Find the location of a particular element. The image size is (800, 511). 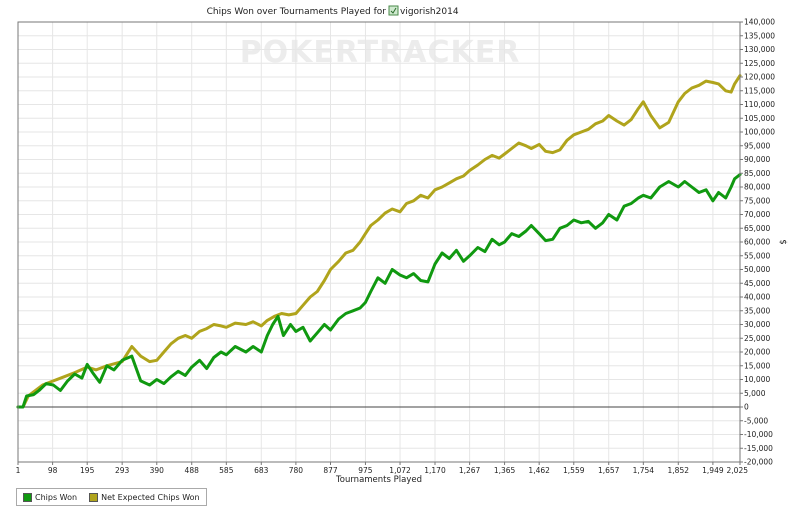

y-tick-label: 105,000 is located at coordinates (759, 118).